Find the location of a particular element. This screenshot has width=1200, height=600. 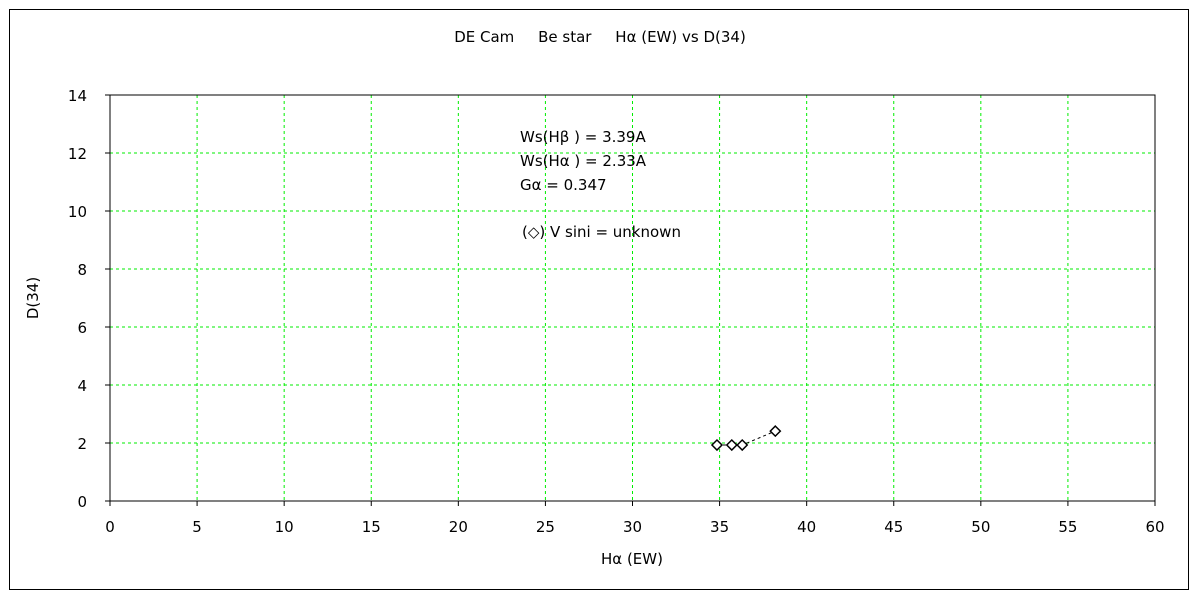

x-tick-label: 5 is located at coordinates (197, 527).